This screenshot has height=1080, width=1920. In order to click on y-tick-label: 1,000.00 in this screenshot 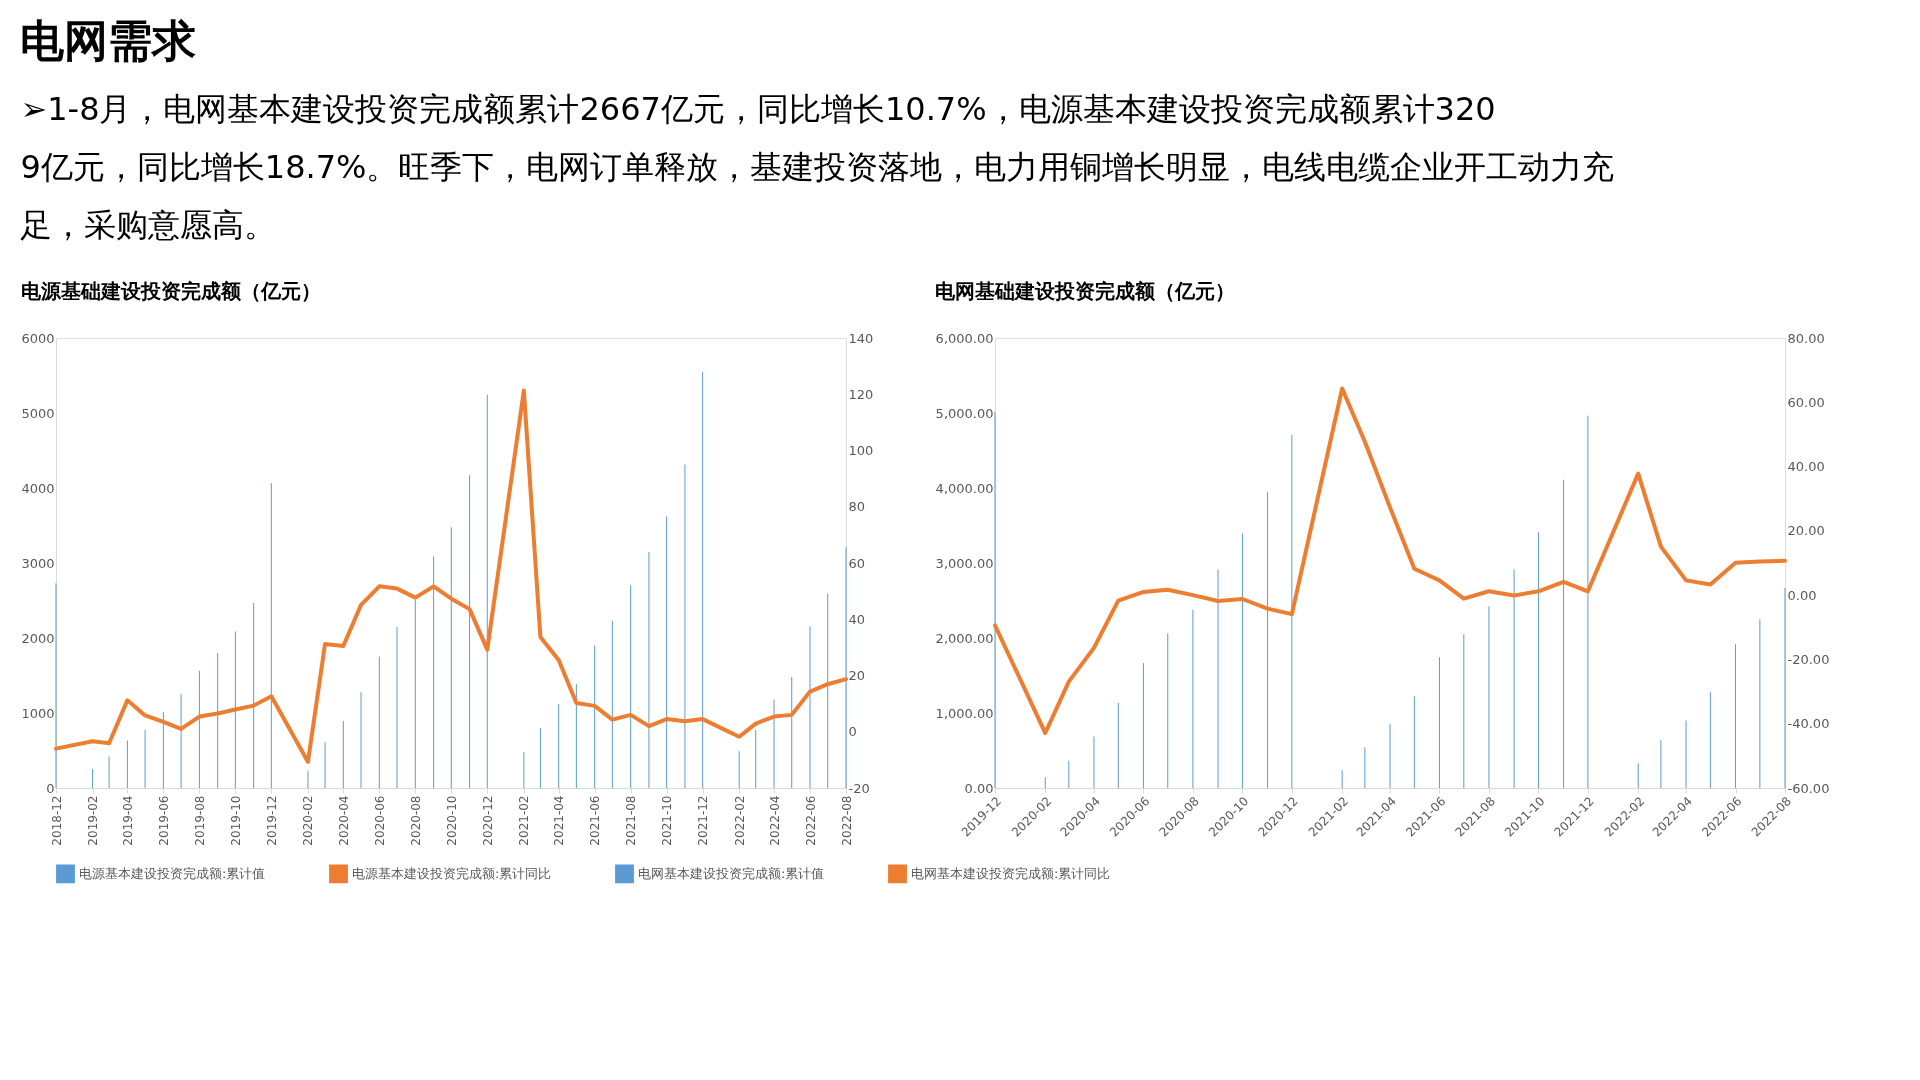, I will do `click(964, 713)`.